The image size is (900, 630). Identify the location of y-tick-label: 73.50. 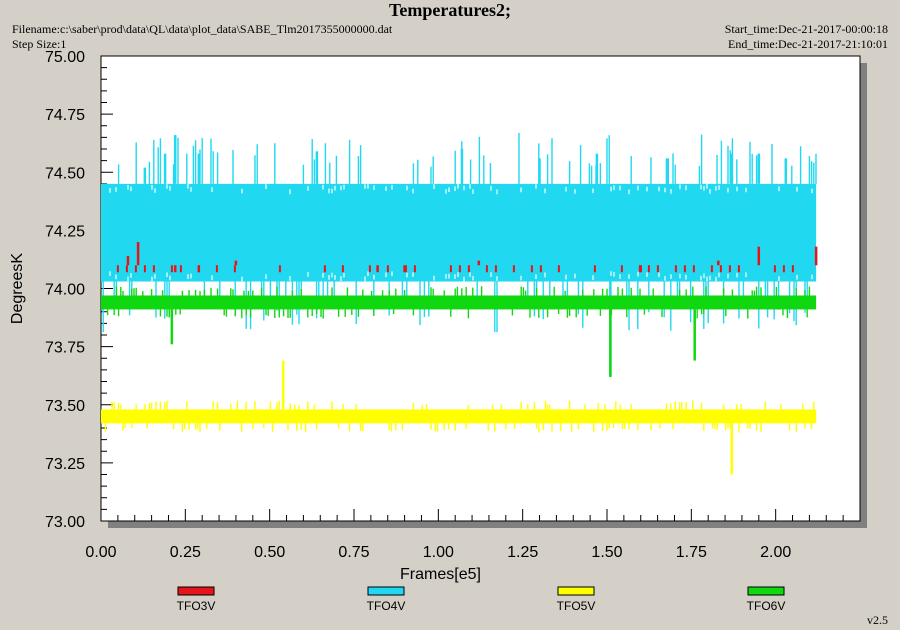
(65, 406).